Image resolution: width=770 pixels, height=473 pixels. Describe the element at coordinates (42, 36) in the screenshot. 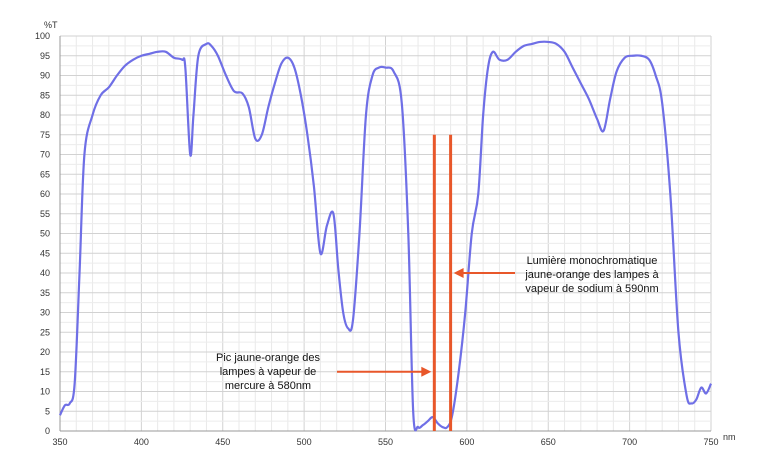

I see `y-tick-label: 100` at that location.